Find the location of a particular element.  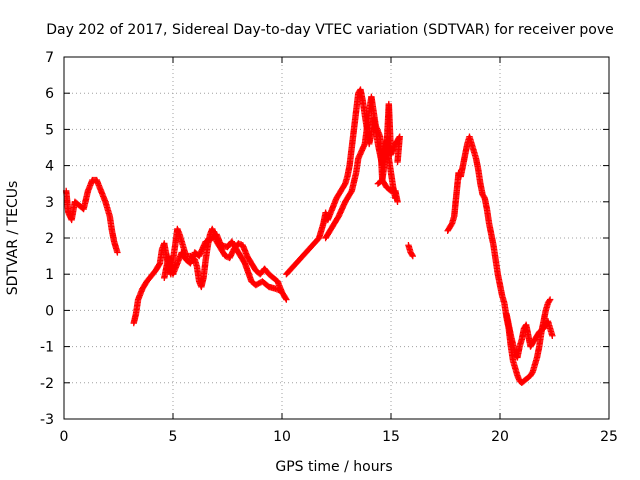

x-tick-label: 5 is located at coordinates (173, 437).